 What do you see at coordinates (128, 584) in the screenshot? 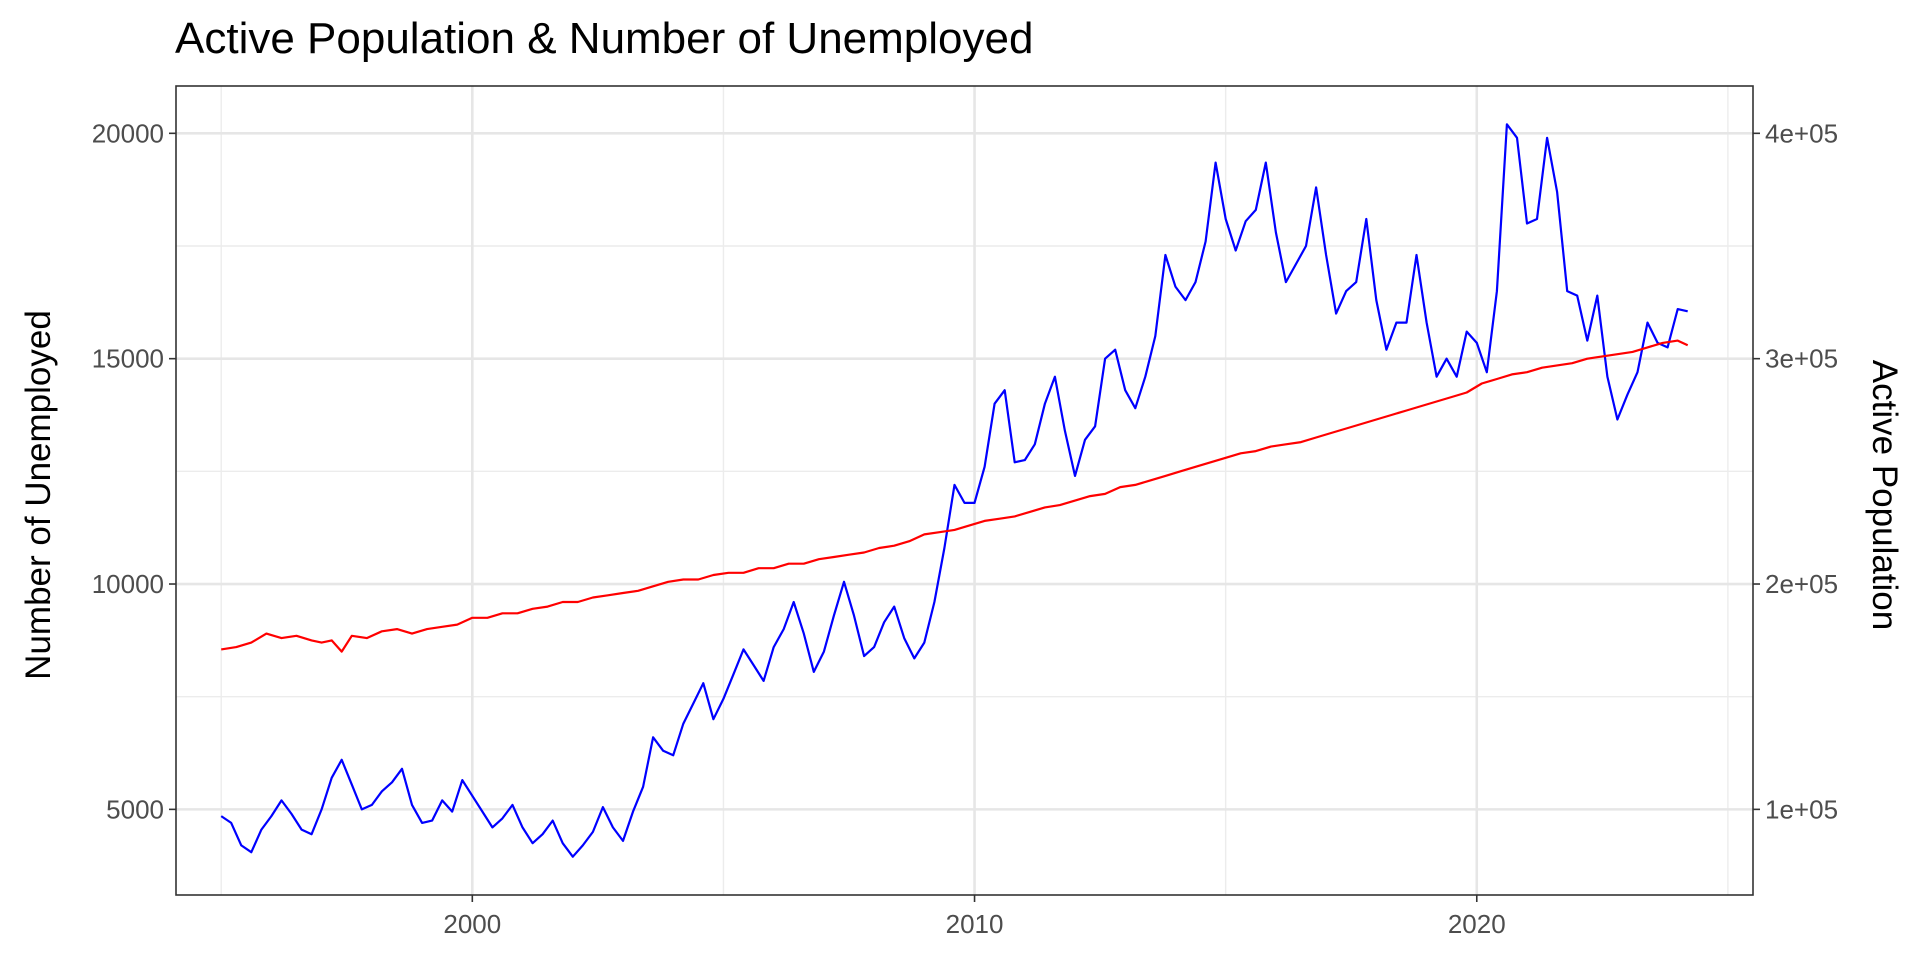
I see `y-tick-label: 10000` at bounding box center [128, 584].